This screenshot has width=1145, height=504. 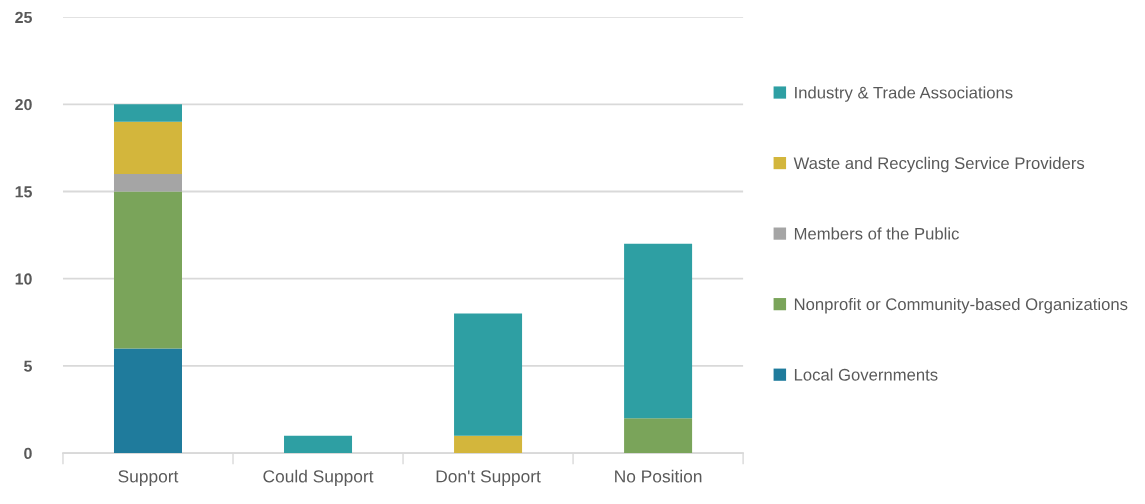 I want to click on legend-label: Industry & Trade Associations, so click(x=904, y=94).